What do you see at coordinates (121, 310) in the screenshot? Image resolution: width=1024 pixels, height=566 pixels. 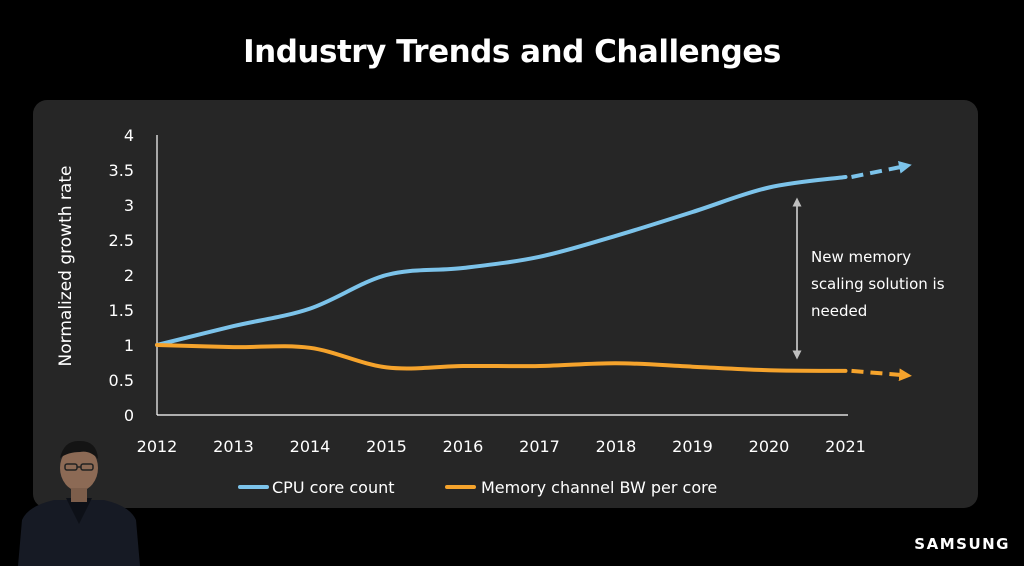 I see `y-tick-label: 1.5` at bounding box center [121, 310].